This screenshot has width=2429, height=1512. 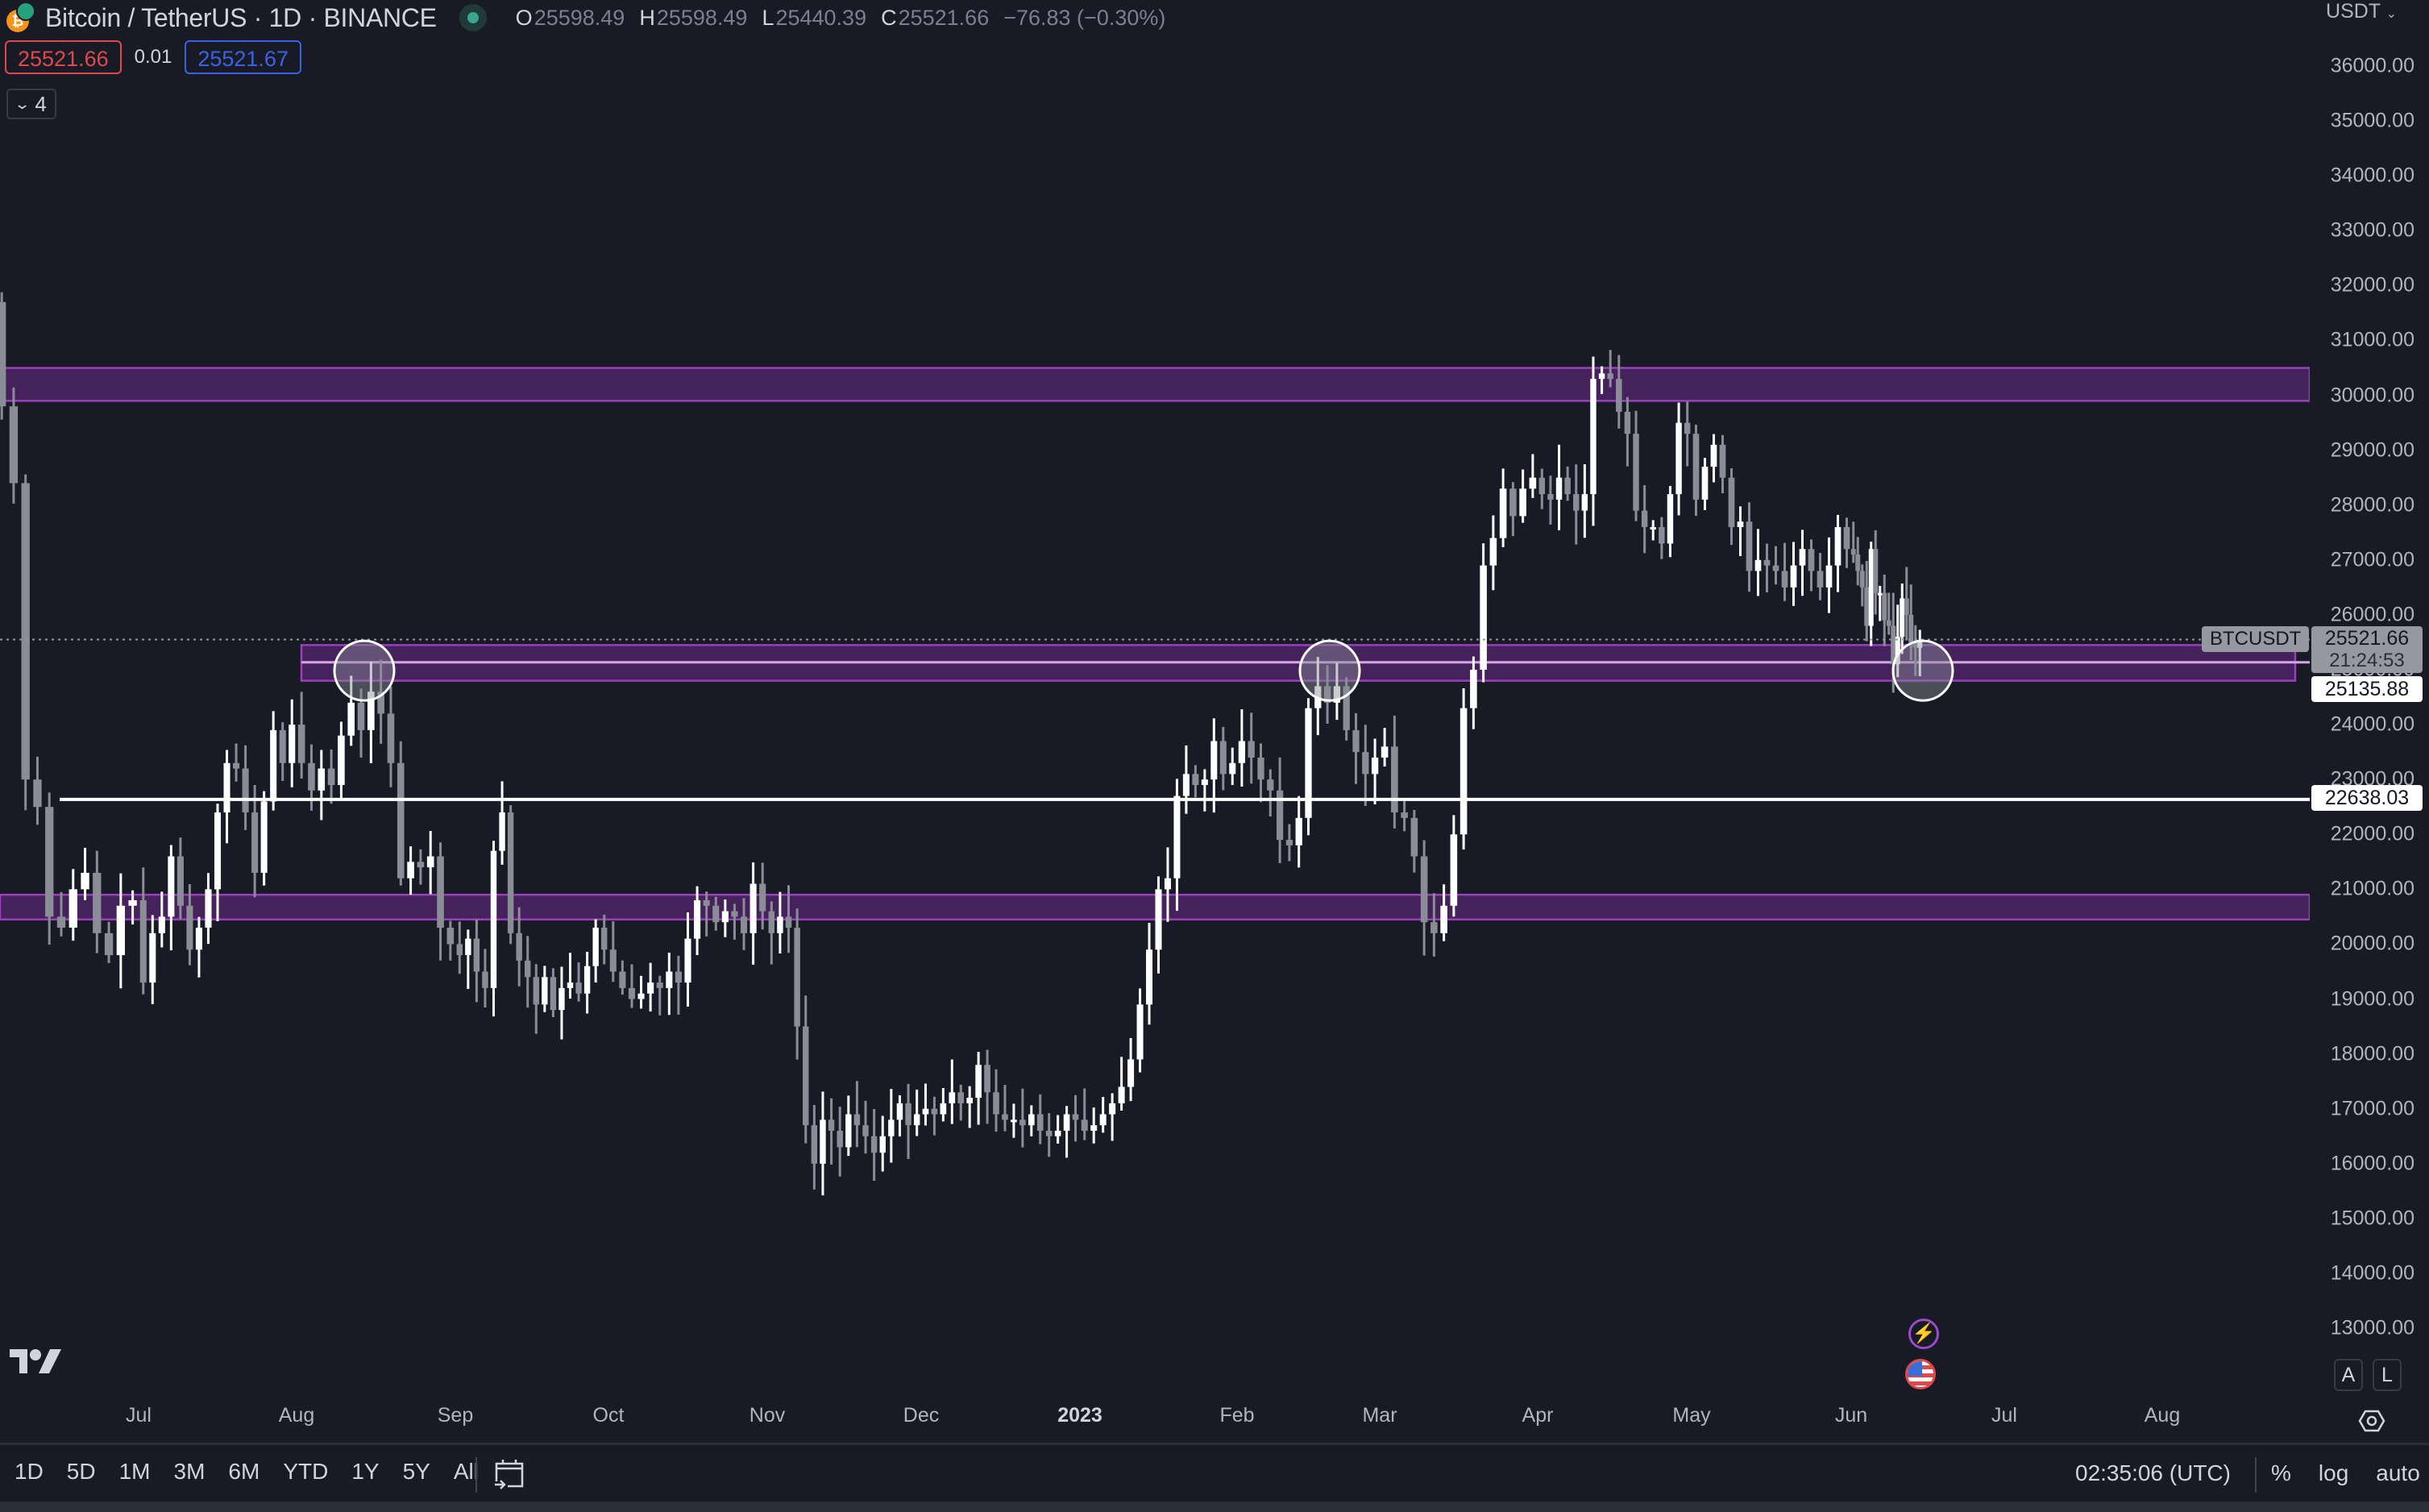 What do you see at coordinates (1924, 1334) in the screenshot?
I see `lightning-event-icon: ⚡` at bounding box center [1924, 1334].